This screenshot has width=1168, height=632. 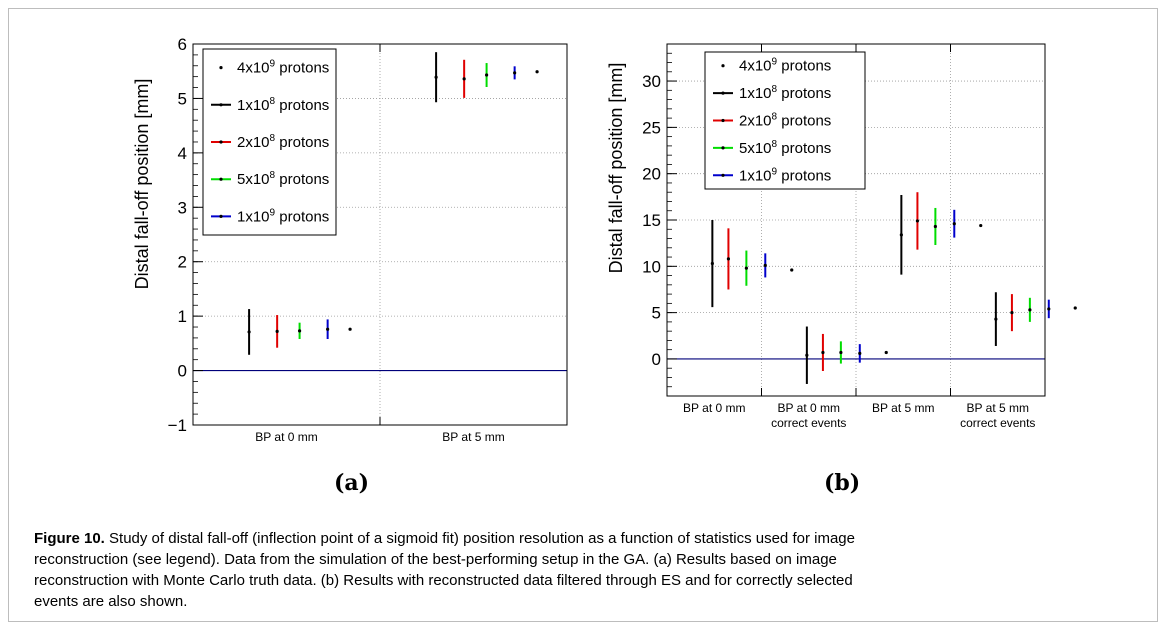 What do you see at coordinates (651, 81) in the screenshot?
I see `y-tick-label-b: 30` at bounding box center [651, 81].